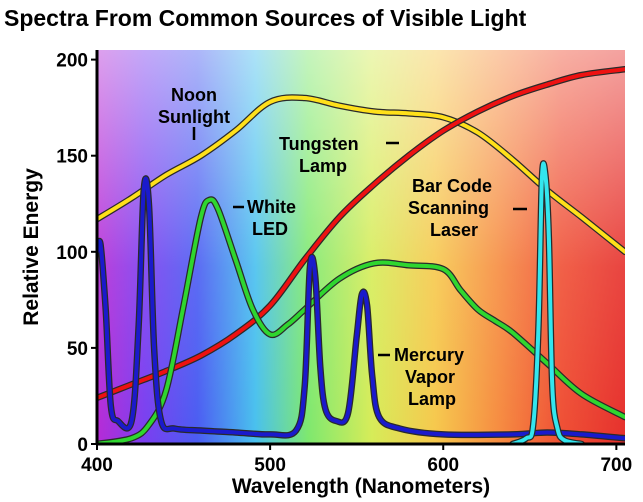  I want to click on x-tick-label-700: 700, so click(616, 465).